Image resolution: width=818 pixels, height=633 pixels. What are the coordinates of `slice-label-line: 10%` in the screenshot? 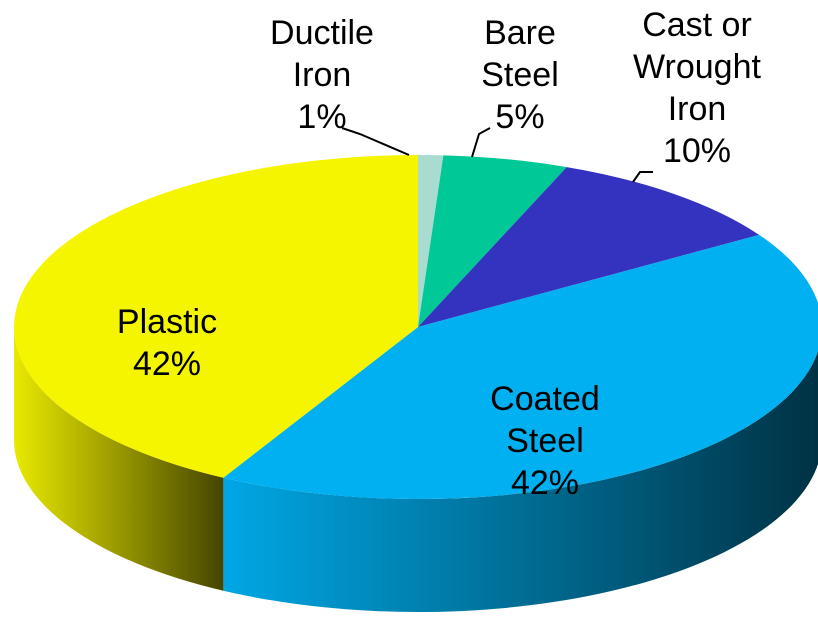 It's located at (697, 151).